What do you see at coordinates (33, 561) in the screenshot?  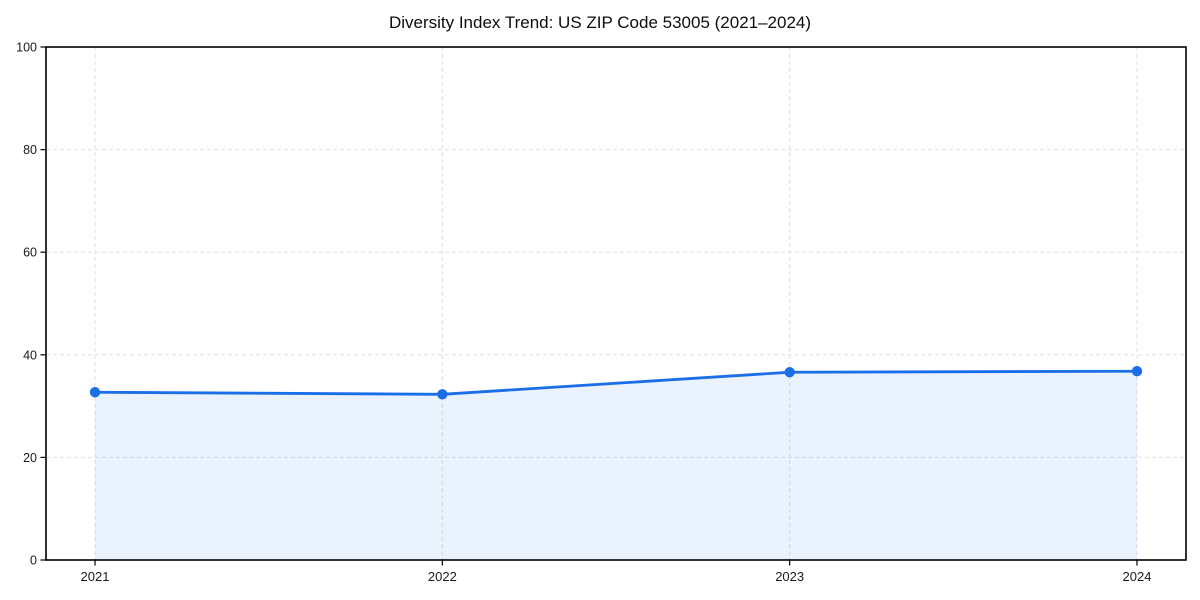 I see `y-axis-tick-label: 0` at bounding box center [33, 561].